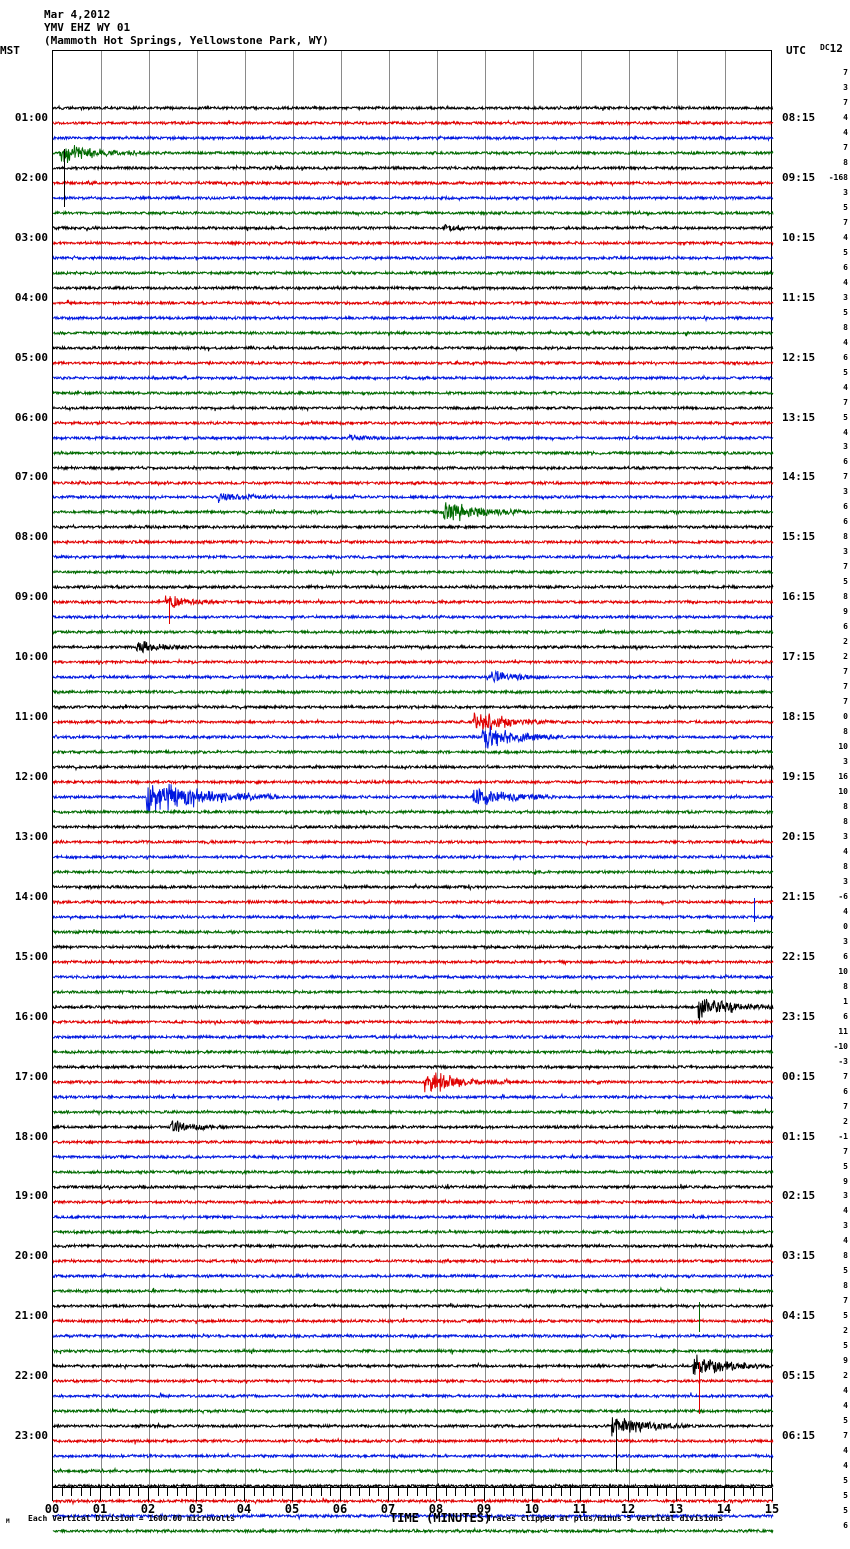  I want to click on dc-value-row-33: 7, so click(845, 567).